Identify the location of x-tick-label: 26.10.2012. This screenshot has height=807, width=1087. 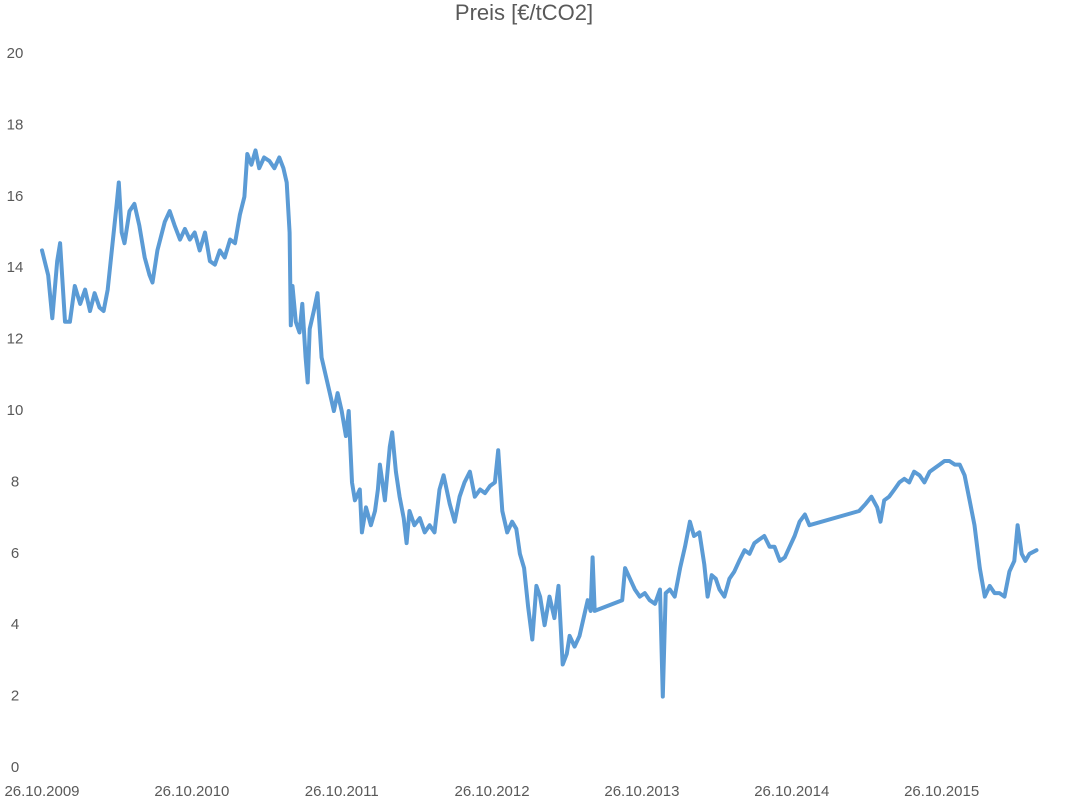
(491, 791).